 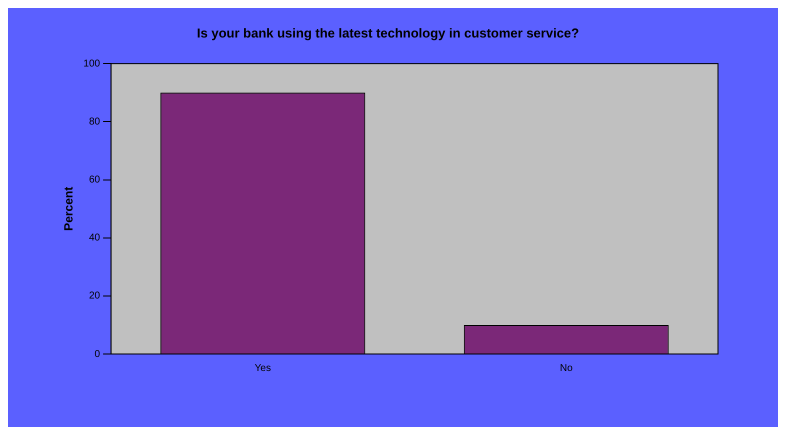 I want to click on chart-title: Is your bank using the latest technology in customer service?, so click(x=388, y=32).